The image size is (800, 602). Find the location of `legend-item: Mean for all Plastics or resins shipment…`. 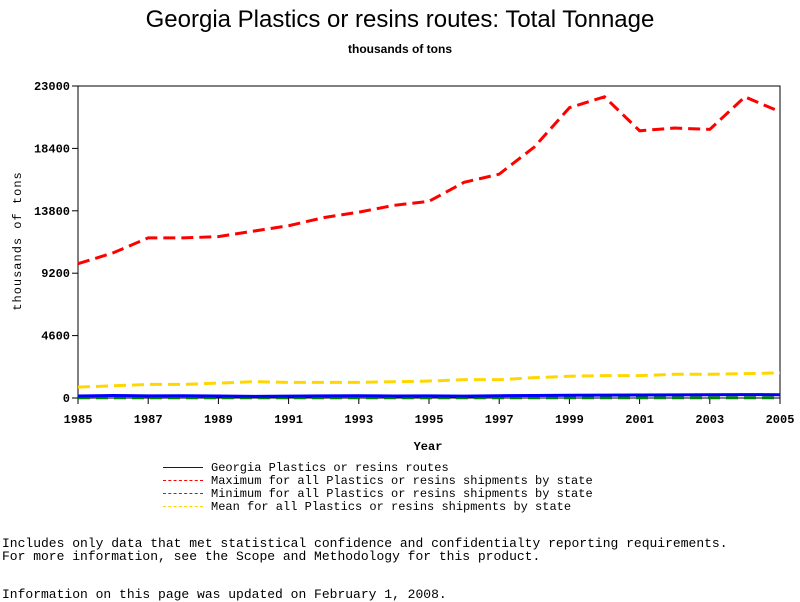

legend-item: Mean for all Plastics or resins shipment… is located at coordinates (378, 506).